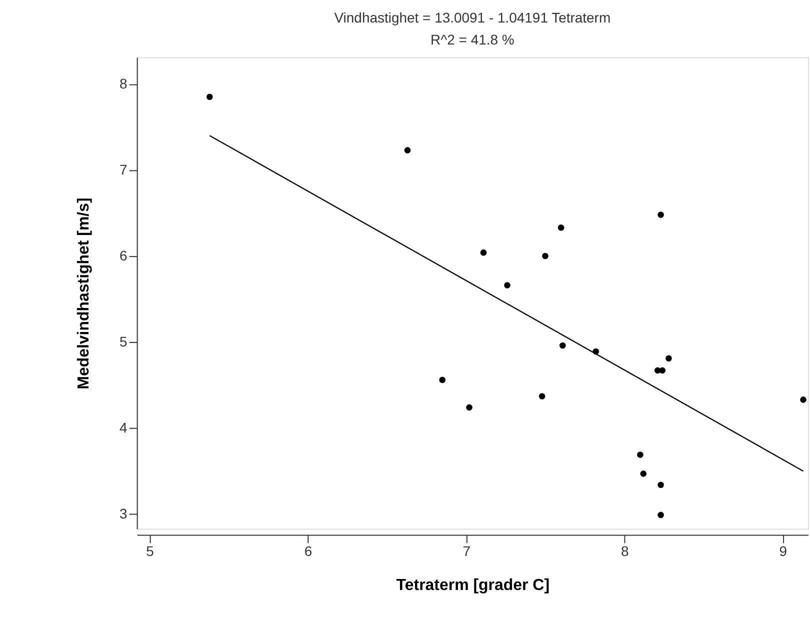 The image size is (810, 617). What do you see at coordinates (466, 551) in the screenshot?
I see `x-tick-label: 7` at bounding box center [466, 551].